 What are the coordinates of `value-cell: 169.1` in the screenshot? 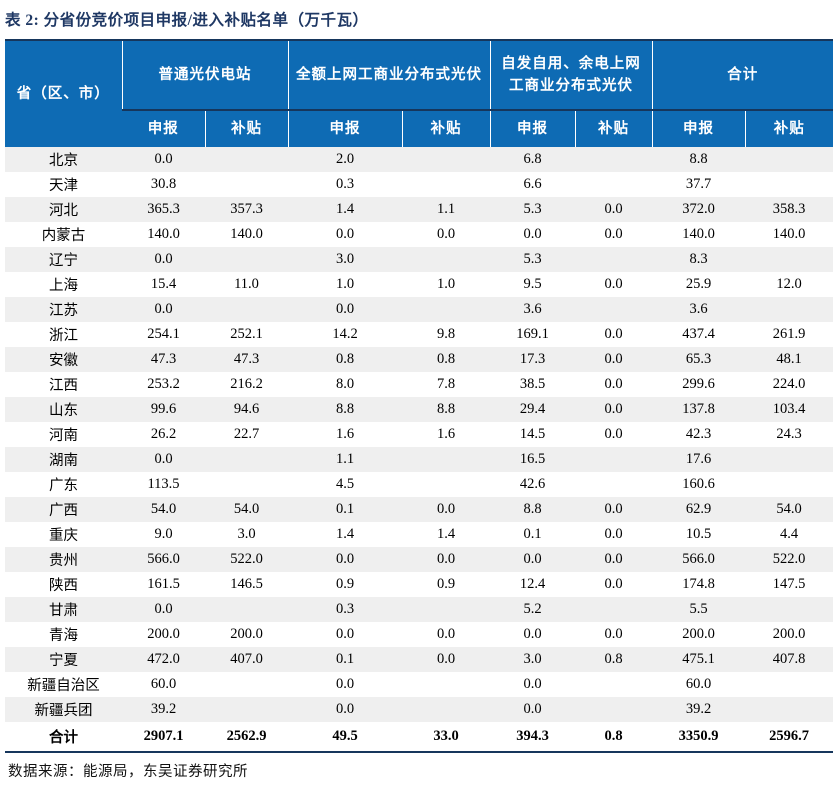 It's located at (532, 334).